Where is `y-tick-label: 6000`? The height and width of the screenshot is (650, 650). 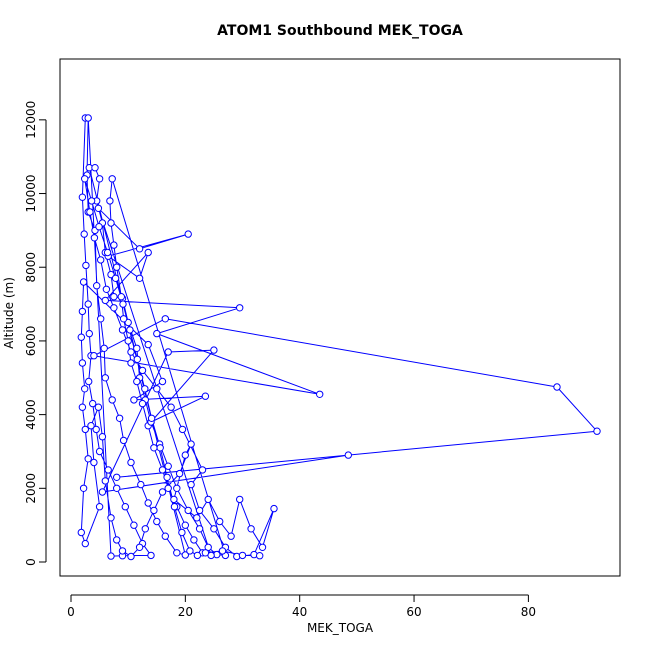 y-tick-label: 6000 is located at coordinates (31, 341).